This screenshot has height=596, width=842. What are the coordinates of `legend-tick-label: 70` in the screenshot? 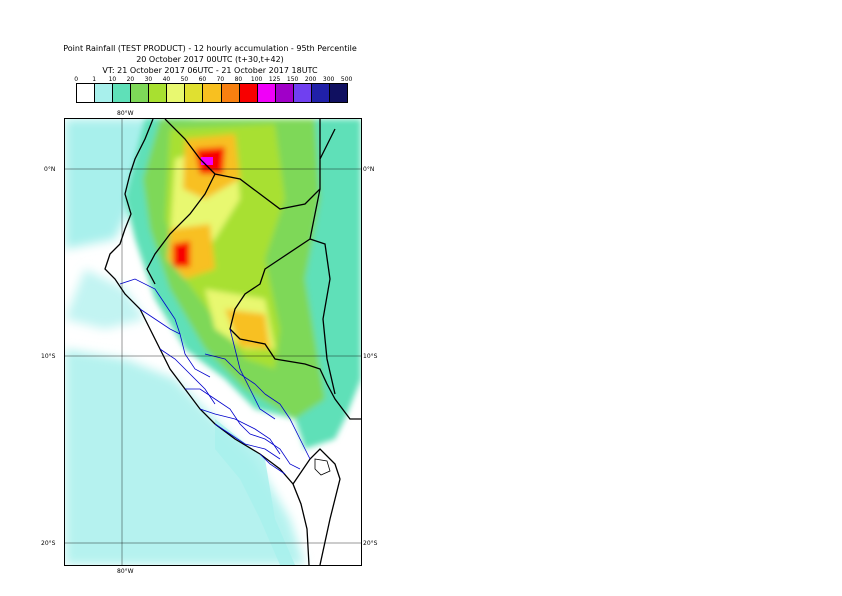 It's located at (220, 79).